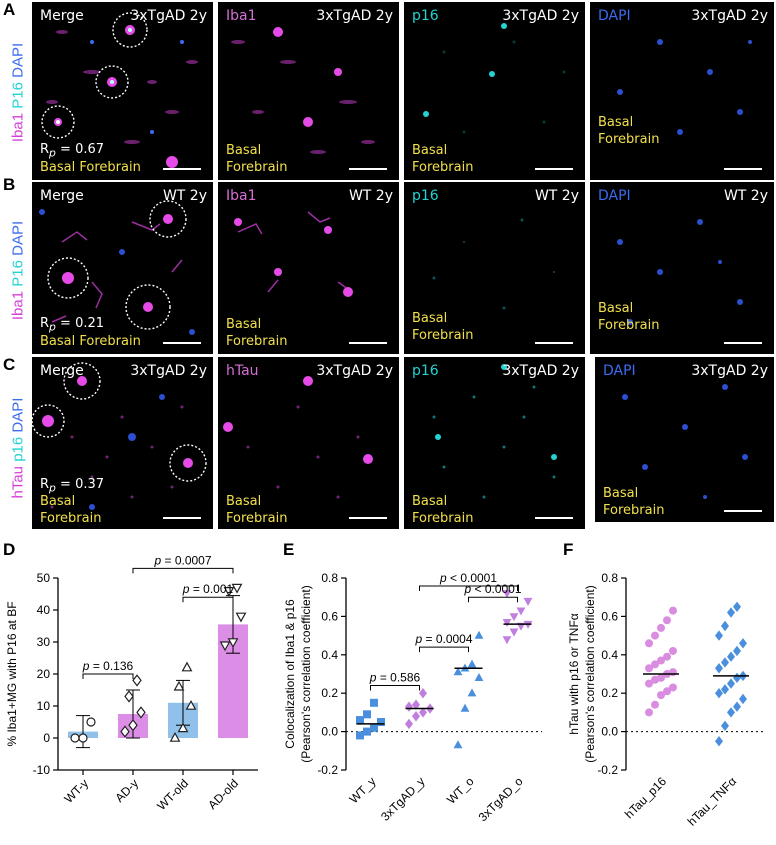 This screenshot has height=845, width=776. Describe the element at coordinates (242, 371) in the screenshot. I see `channel-label: hTau` at that location.